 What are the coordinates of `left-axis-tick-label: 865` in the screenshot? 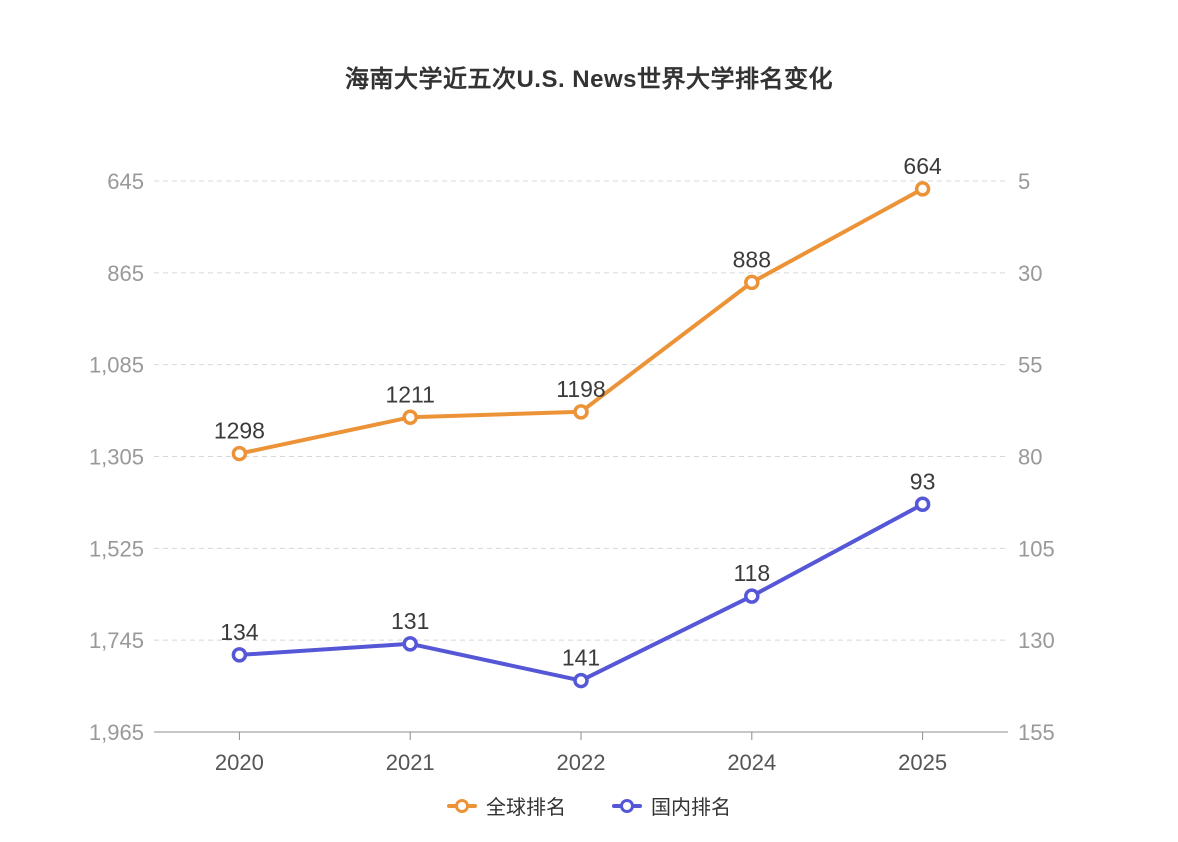 It's located at (125, 273).